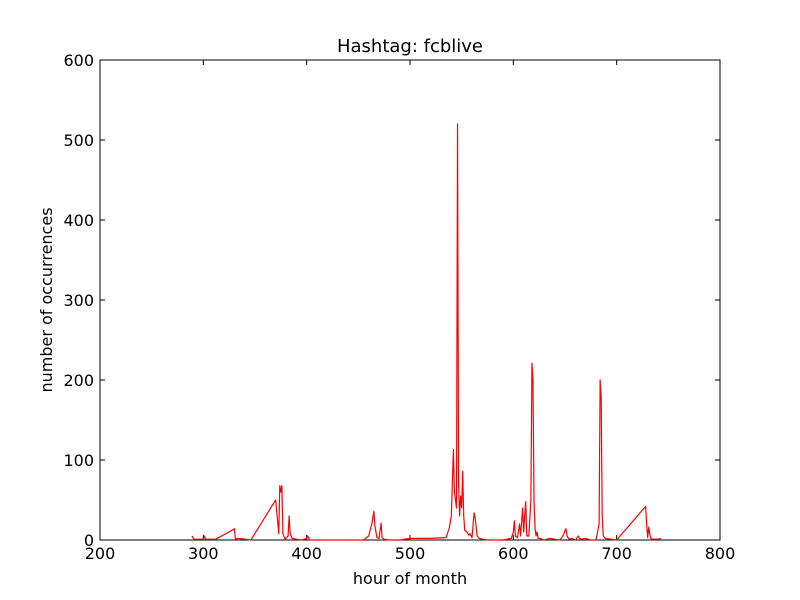  I want to click on y-tick-label: 600, so click(78, 60).